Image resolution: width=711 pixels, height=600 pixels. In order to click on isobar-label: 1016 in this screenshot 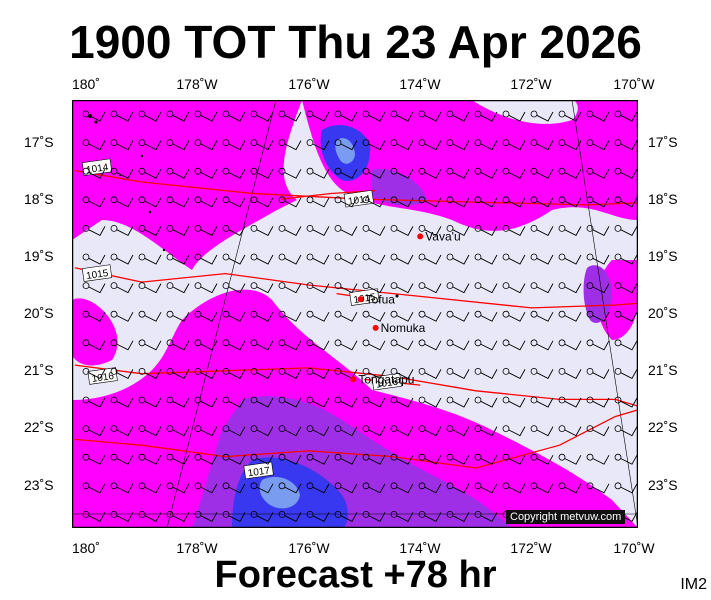, I will do `click(102, 376)`.